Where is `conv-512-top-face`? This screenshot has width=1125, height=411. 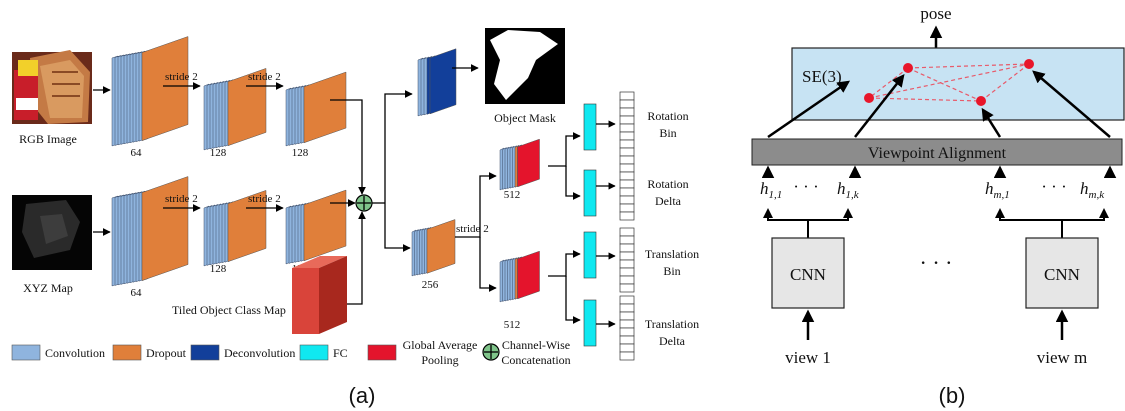 conv-512-top-face is located at coordinates (528, 163).